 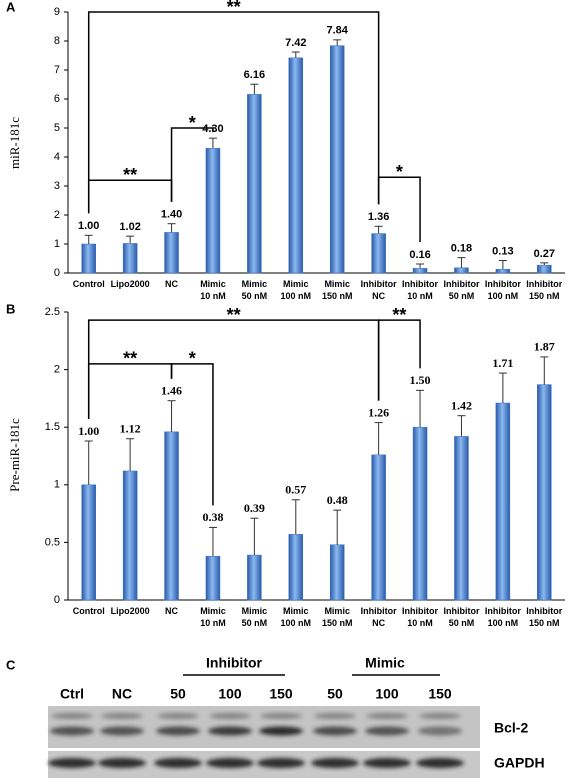 What do you see at coordinates (337, 296) in the screenshot?
I see `x-tick-label-line: 150 nM` at bounding box center [337, 296].